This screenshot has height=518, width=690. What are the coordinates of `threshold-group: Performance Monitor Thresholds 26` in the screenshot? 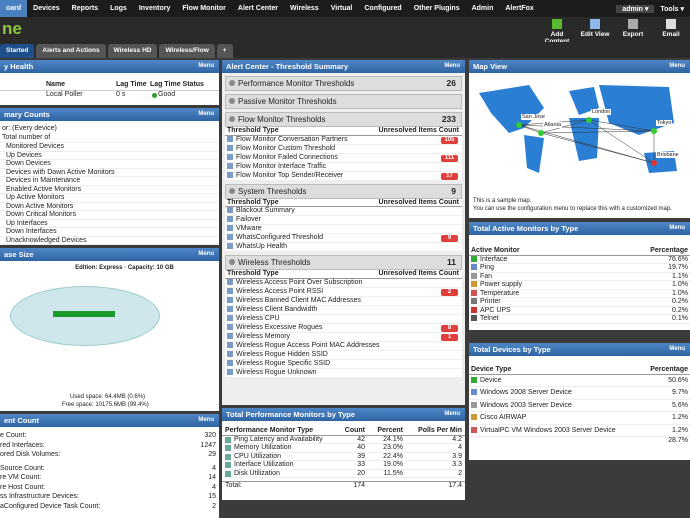 It's located at (343, 83).